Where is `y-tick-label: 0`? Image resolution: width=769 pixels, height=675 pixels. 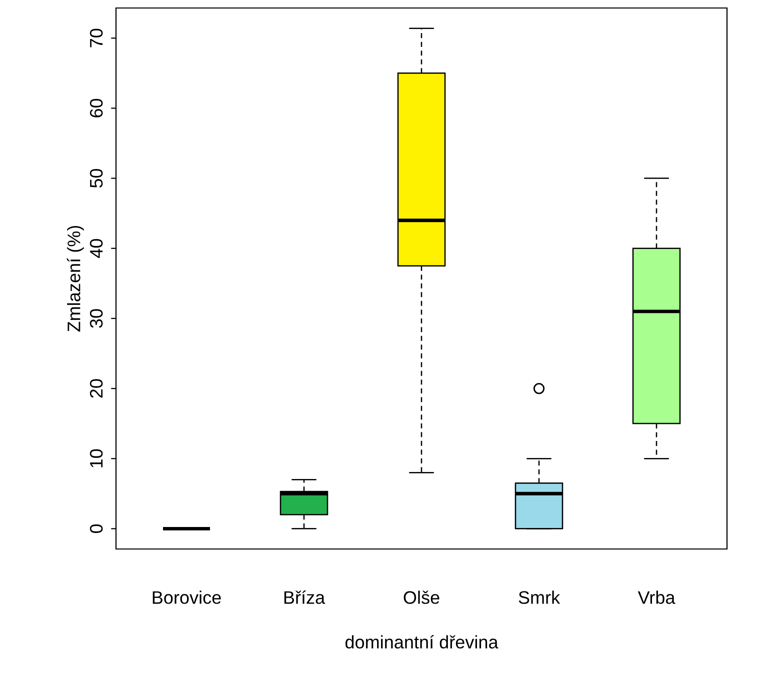 y-tick-label: 0 is located at coordinates (96, 528).